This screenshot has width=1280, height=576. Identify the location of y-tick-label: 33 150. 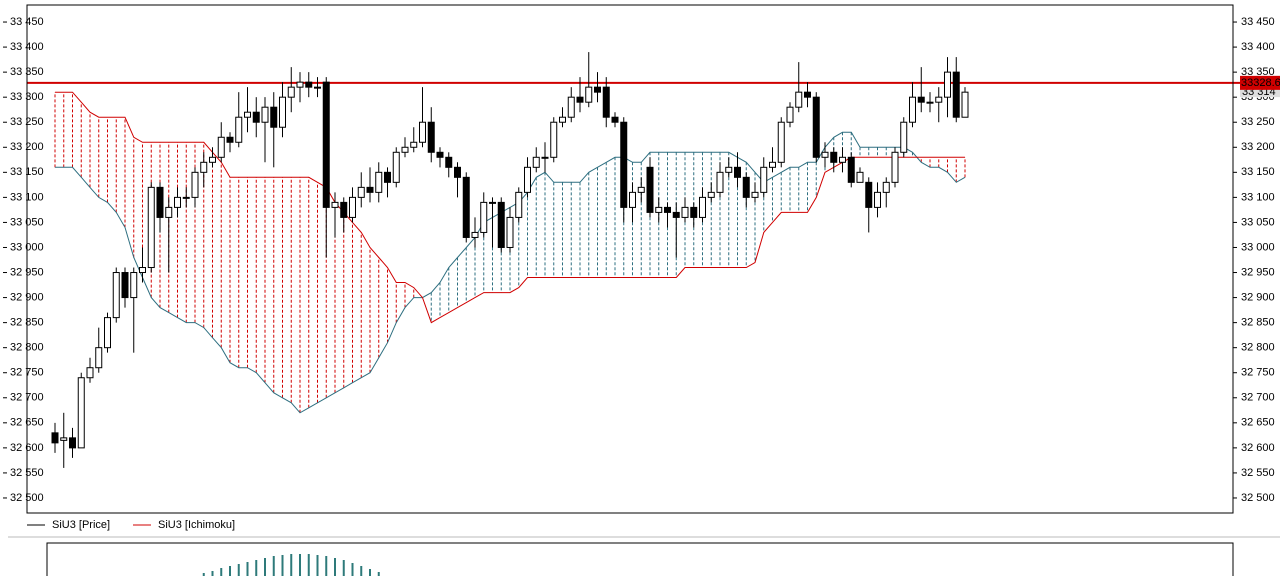
(1258, 172).